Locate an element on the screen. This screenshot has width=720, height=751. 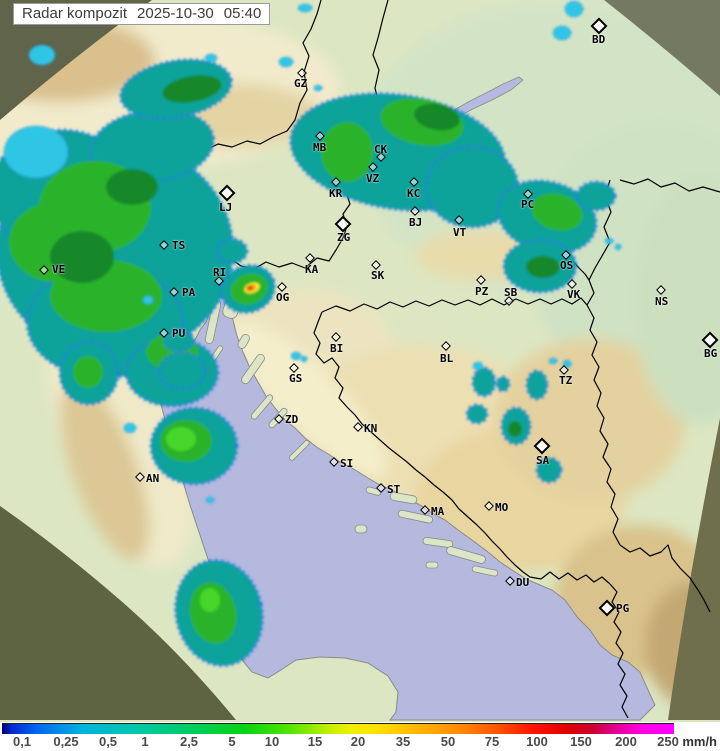
city-label-bj: BJ is located at coordinates (416, 222).